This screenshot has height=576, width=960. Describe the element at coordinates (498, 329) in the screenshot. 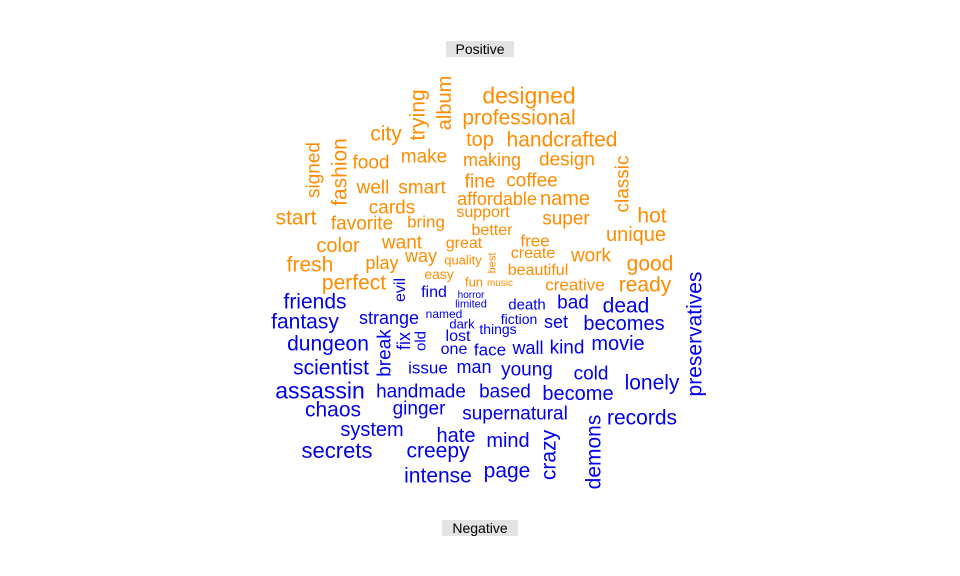

I see `negative-word: things` at that location.